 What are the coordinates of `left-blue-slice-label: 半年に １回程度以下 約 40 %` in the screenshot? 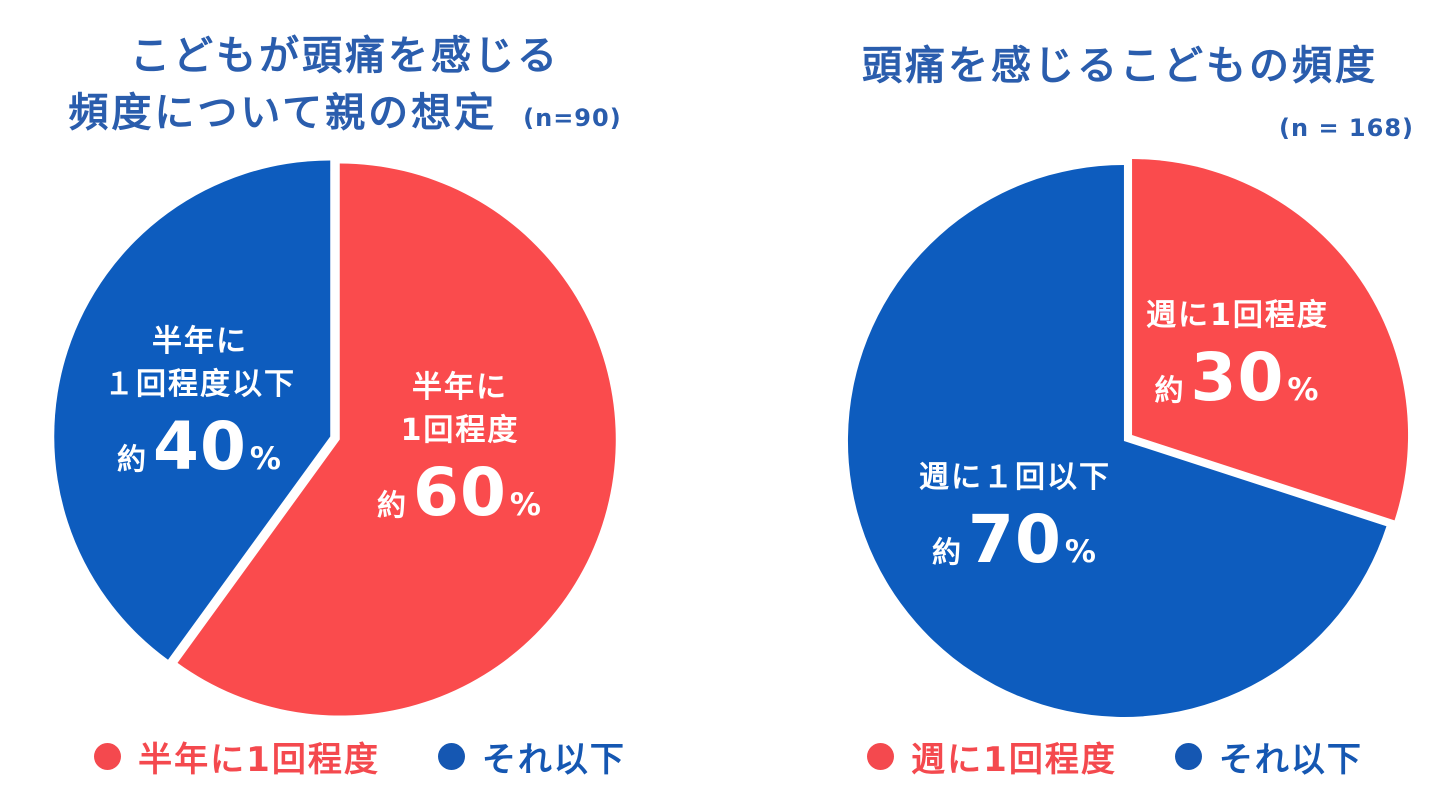 It's located at (200, 400).